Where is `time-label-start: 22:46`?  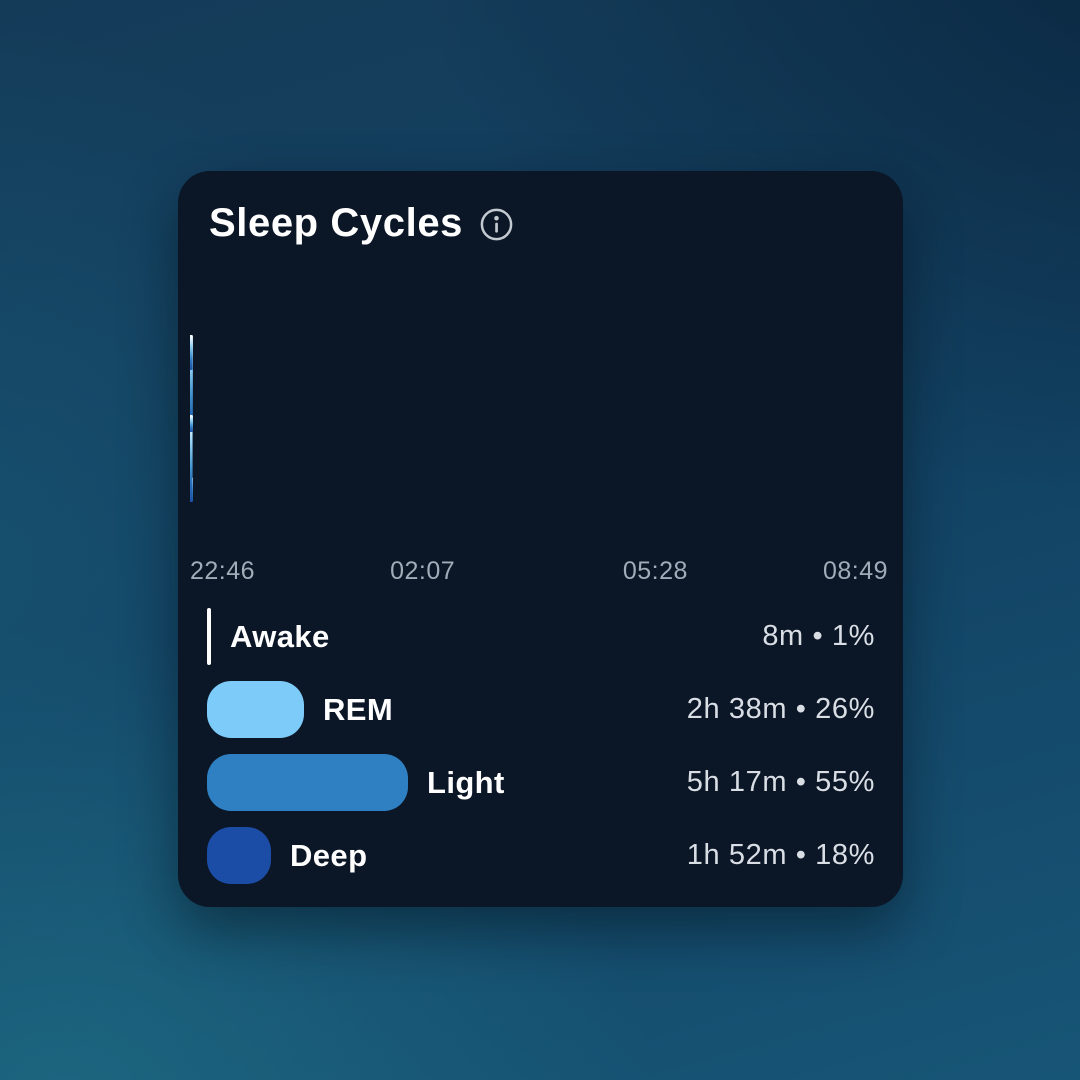
time-label-start: 22:46 is located at coordinates (223, 571).